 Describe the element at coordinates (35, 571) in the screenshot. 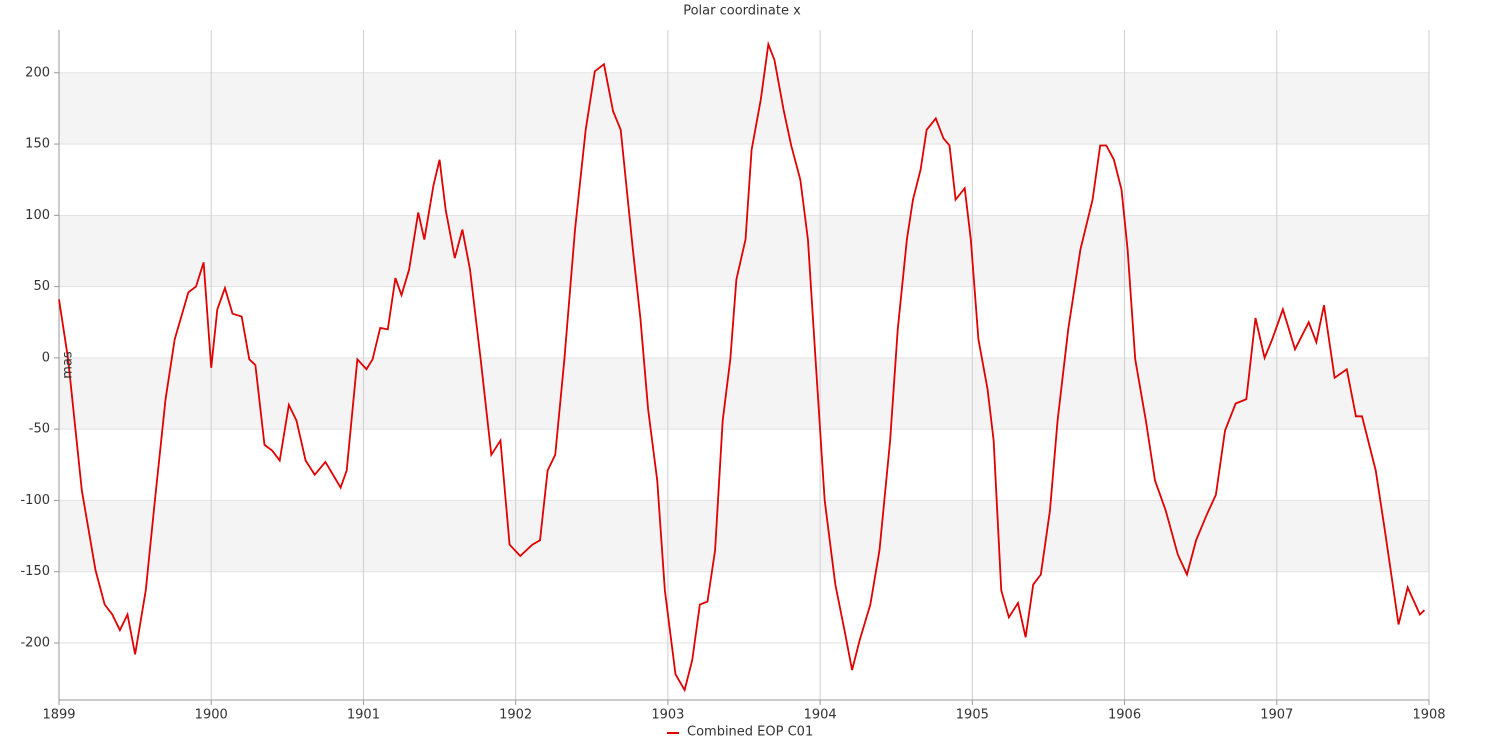

I see `y-tick-label: -150` at that location.